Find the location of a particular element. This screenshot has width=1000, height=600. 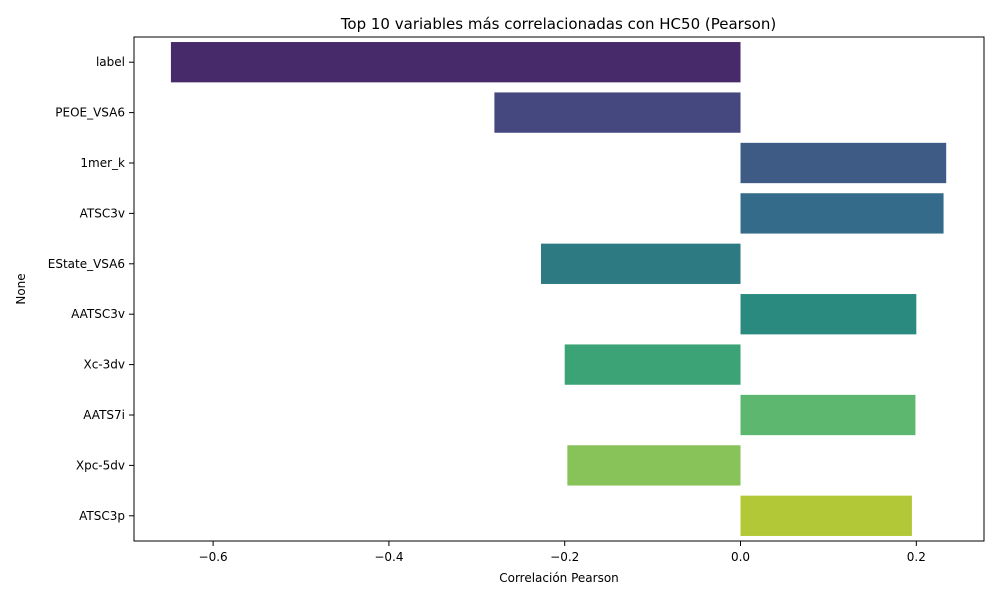

y-tick-label: ATSC3v is located at coordinates (102, 213).